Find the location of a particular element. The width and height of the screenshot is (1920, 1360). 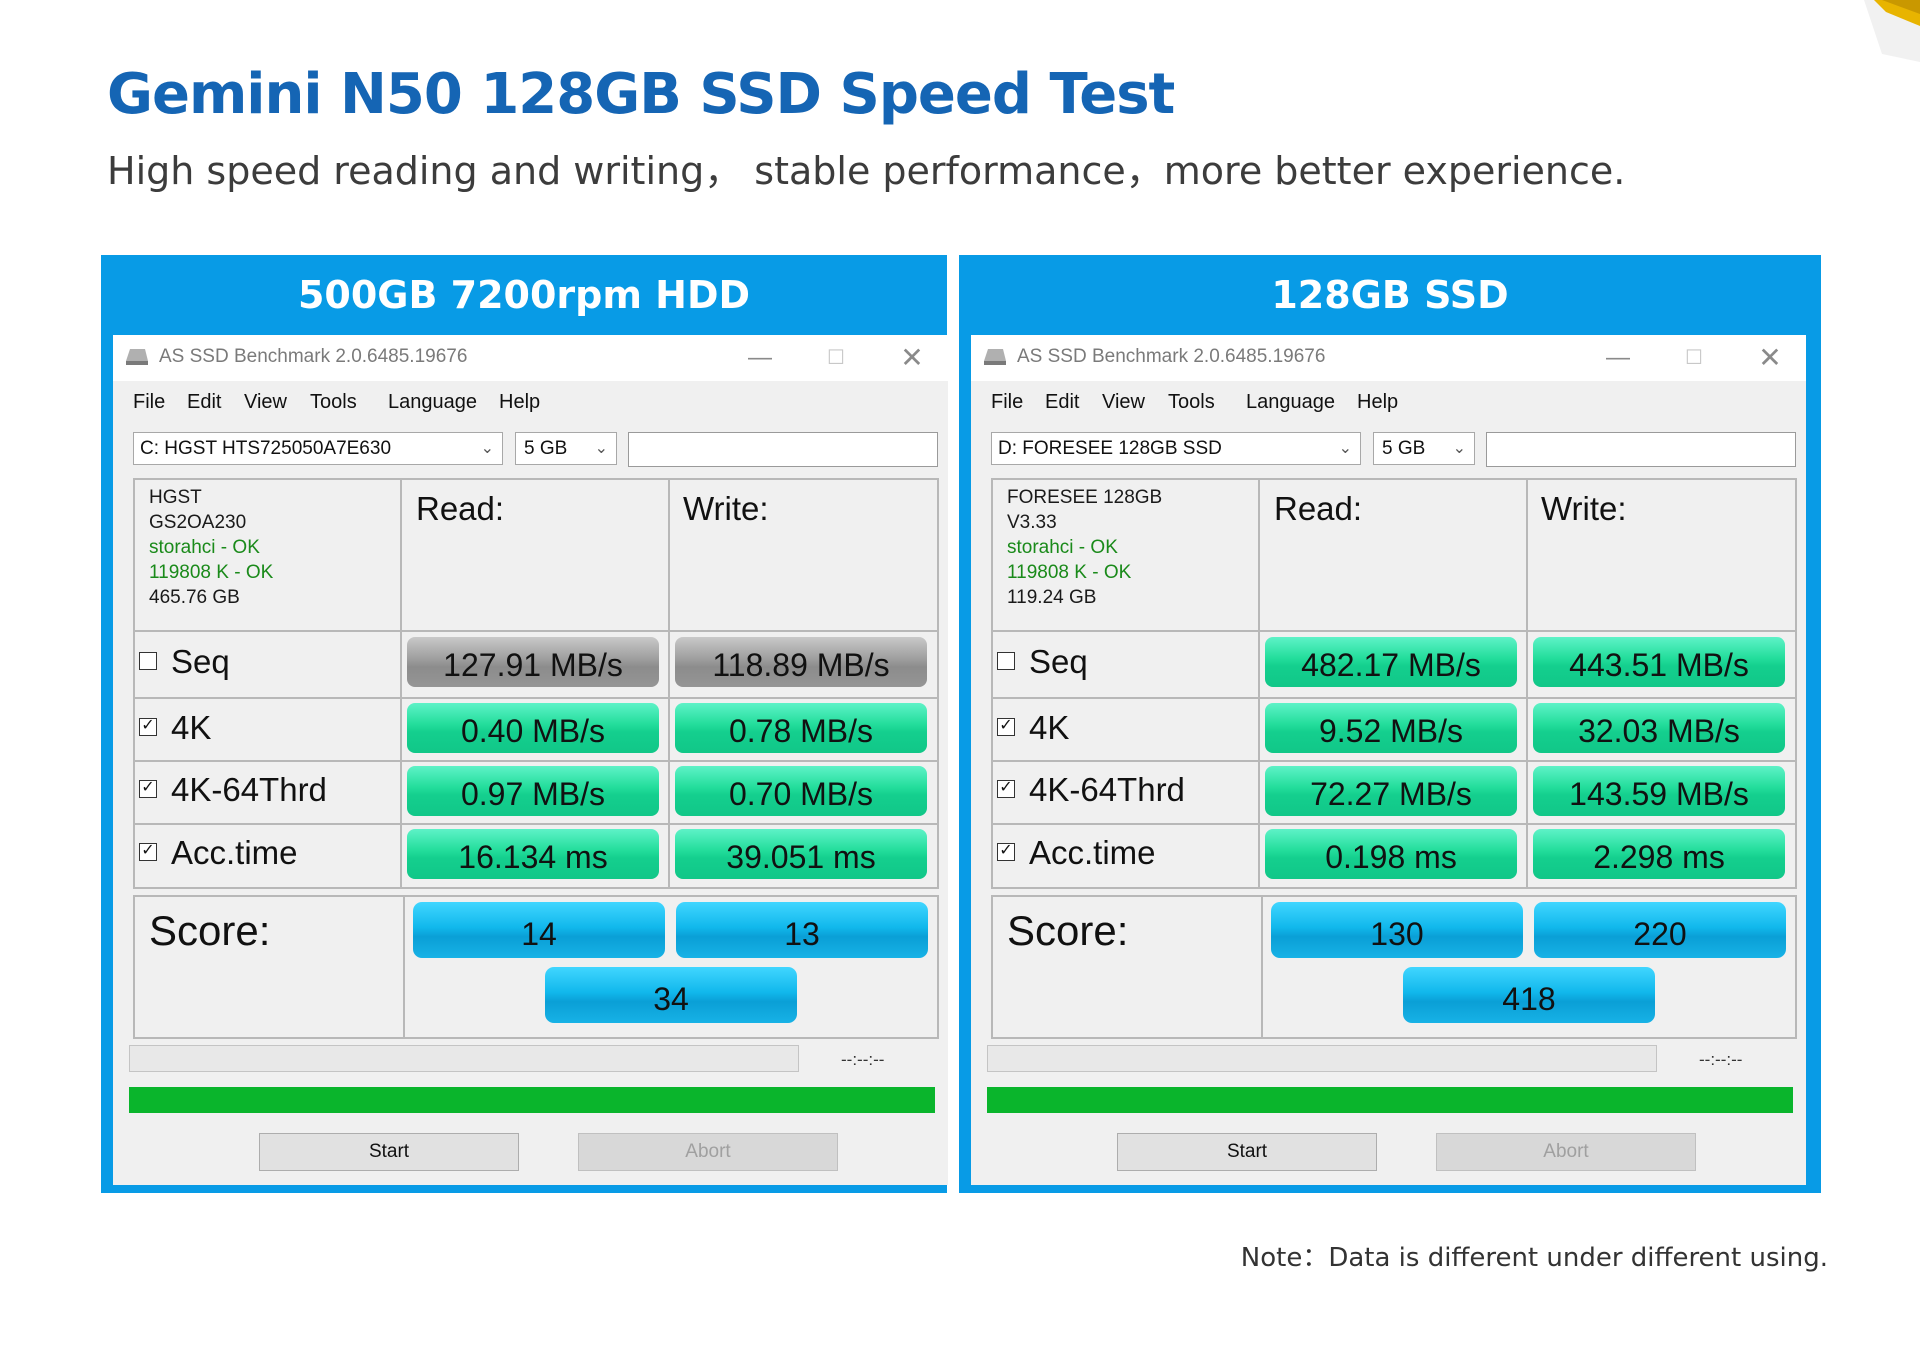

drive-model: HGST is located at coordinates (175, 497).